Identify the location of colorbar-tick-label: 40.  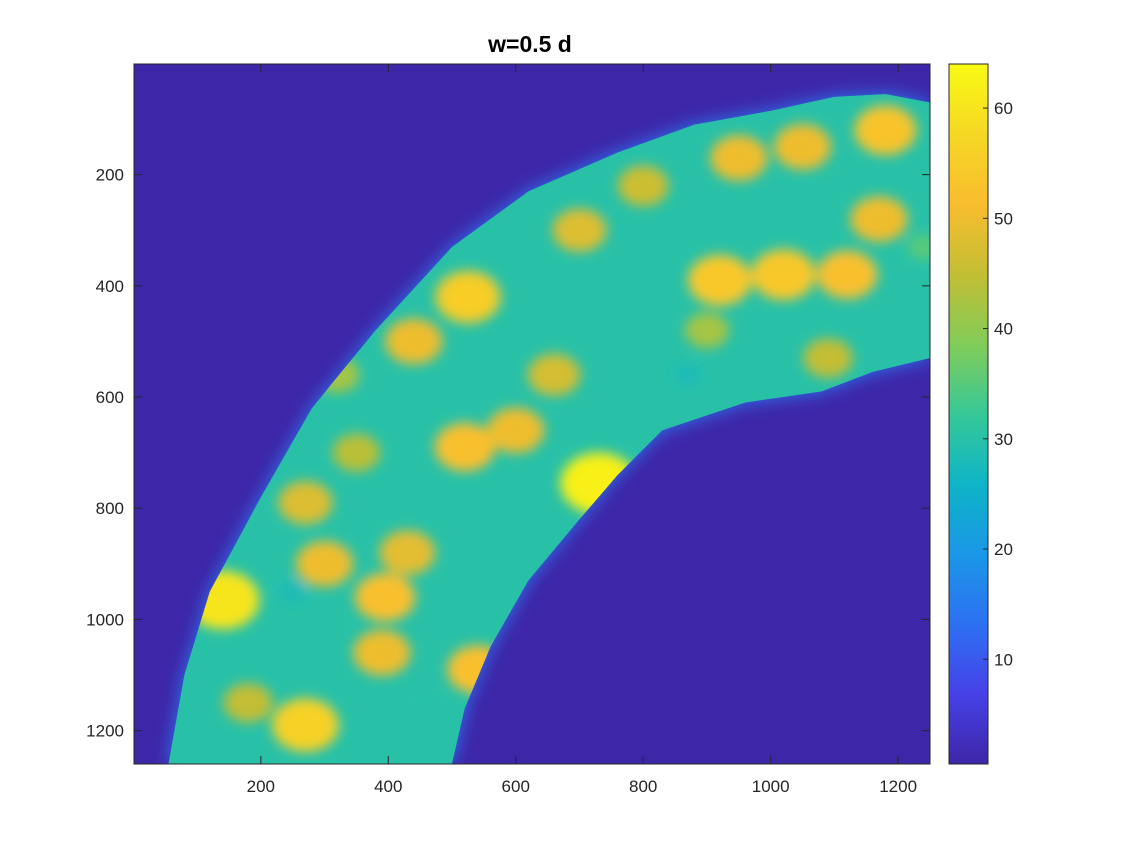
(1003, 329).